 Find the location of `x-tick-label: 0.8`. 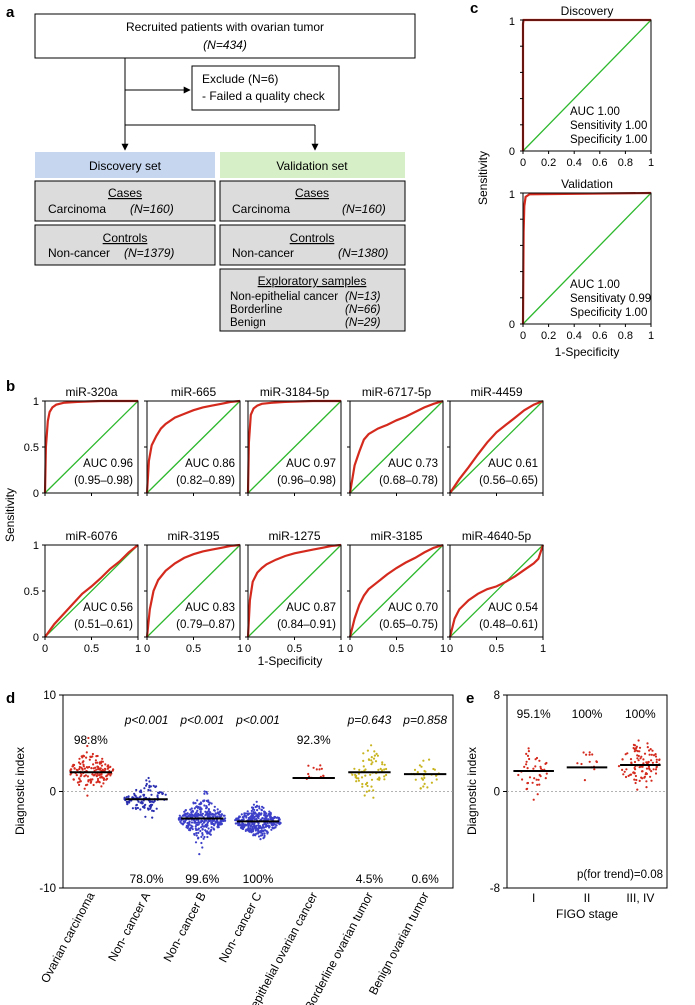

x-tick-label: 0.8 is located at coordinates (625, 163).